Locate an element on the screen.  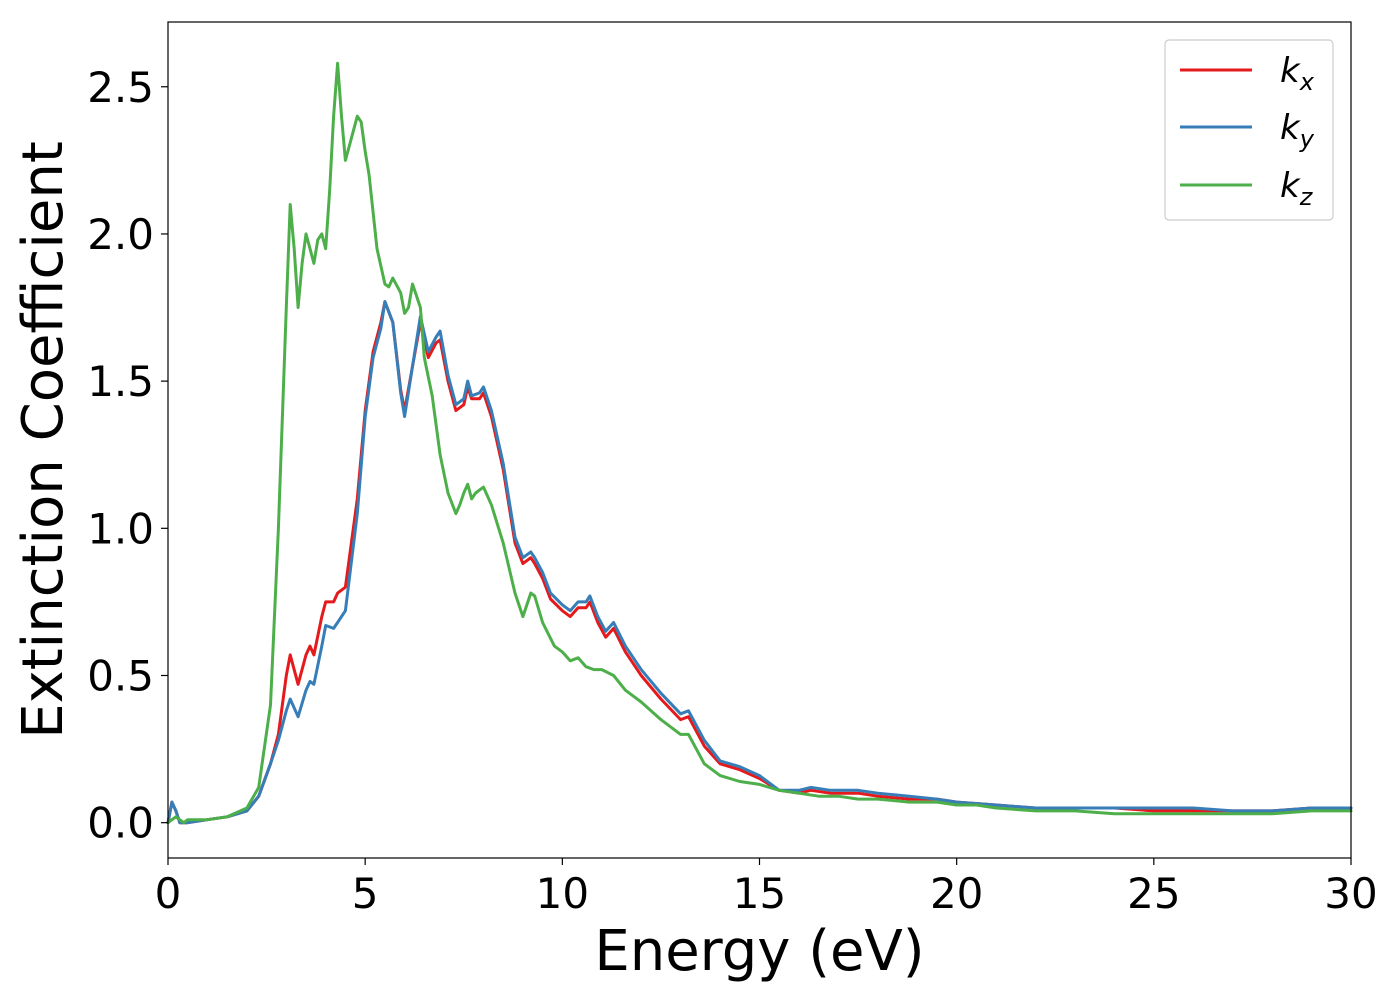
x-axis-label: Energy (eV) is located at coordinates (759, 951).